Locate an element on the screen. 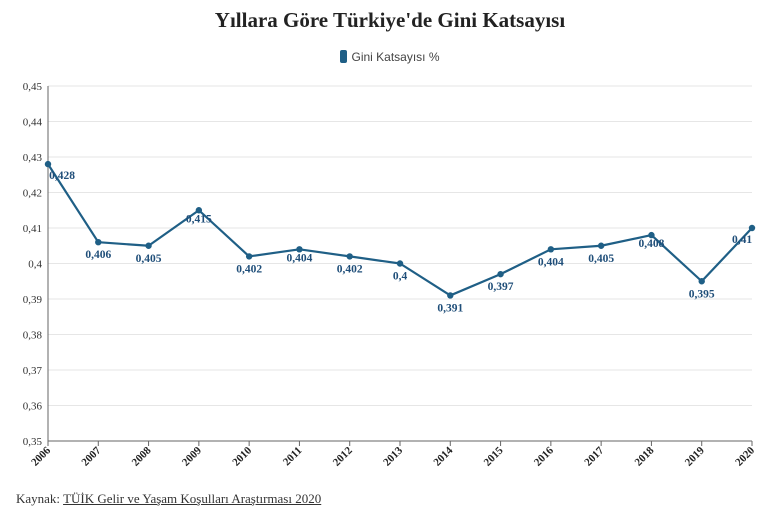 This screenshot has width=780, height=511. data-label: 0,406 is located at coordinates (98, 255).